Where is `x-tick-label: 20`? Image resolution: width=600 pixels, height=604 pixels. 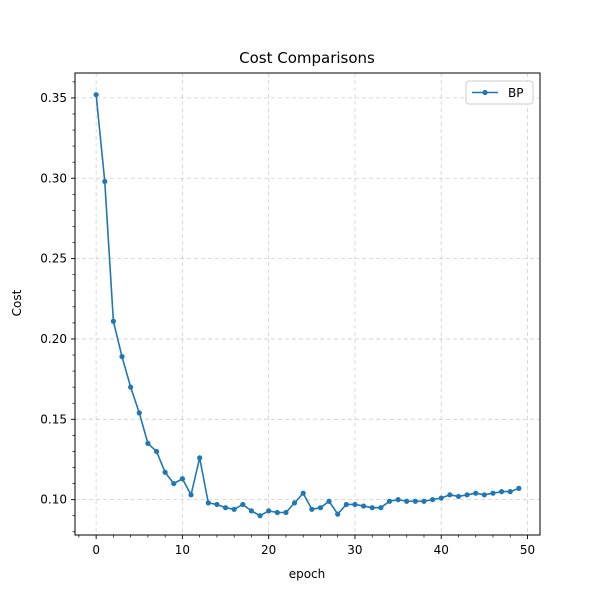
x-tick-label: 20 is located at coordinates (268, 550).